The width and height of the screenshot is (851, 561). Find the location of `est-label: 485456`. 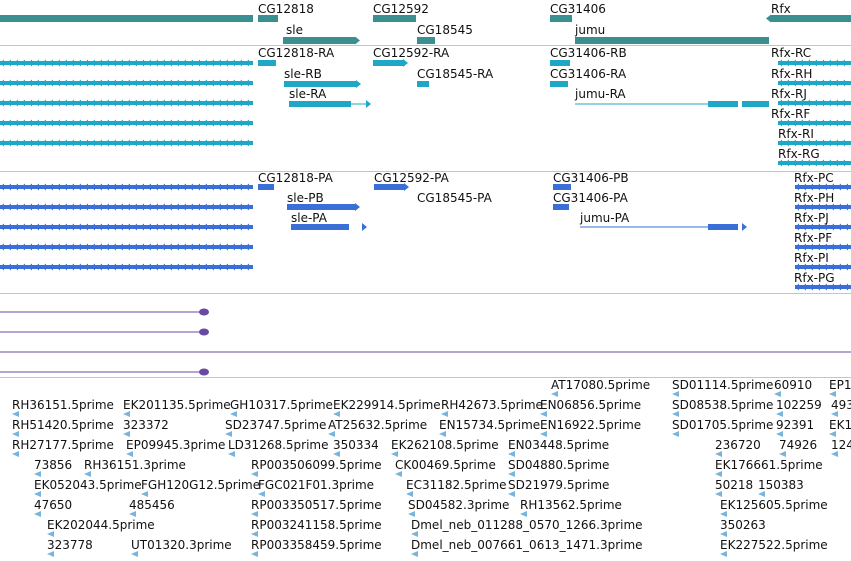

est-label: 485456 is located at coordinates (152, 505).